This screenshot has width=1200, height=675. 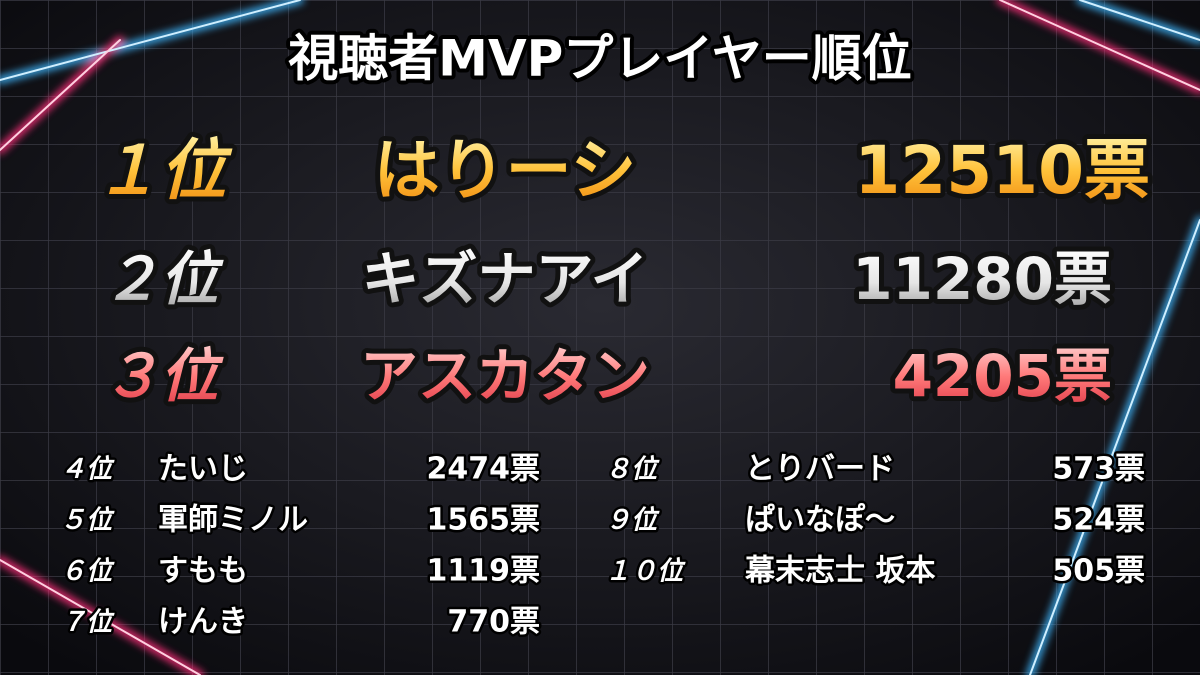 What do you see at coordinates (493, 622) in the screenshot?
I see `votes: 770票` at bounding box center [493, 622].